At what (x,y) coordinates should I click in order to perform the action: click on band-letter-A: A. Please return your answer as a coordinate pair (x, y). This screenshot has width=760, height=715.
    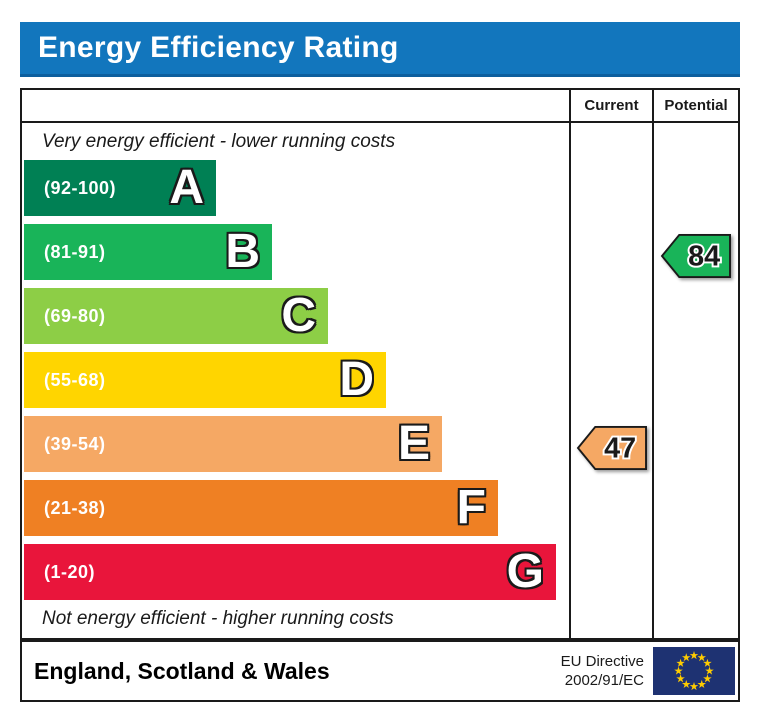
    Looking at the image, I should click on (186, 187).